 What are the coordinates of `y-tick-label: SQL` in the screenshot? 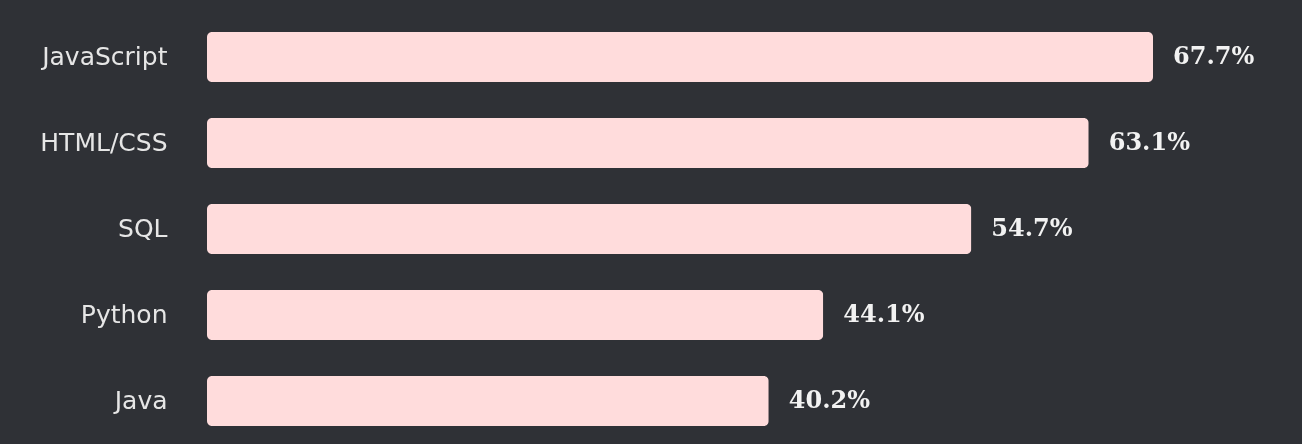 It's located at (143, 228).